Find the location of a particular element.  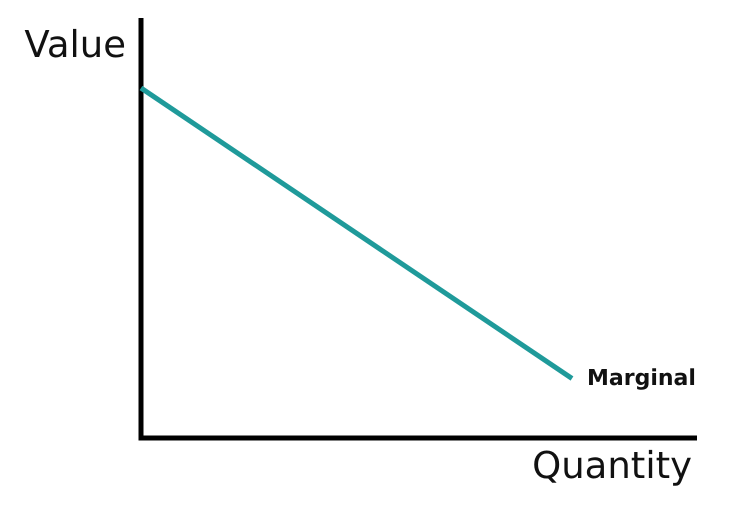

series-label: Marginal is located at coordinates (641, 379).